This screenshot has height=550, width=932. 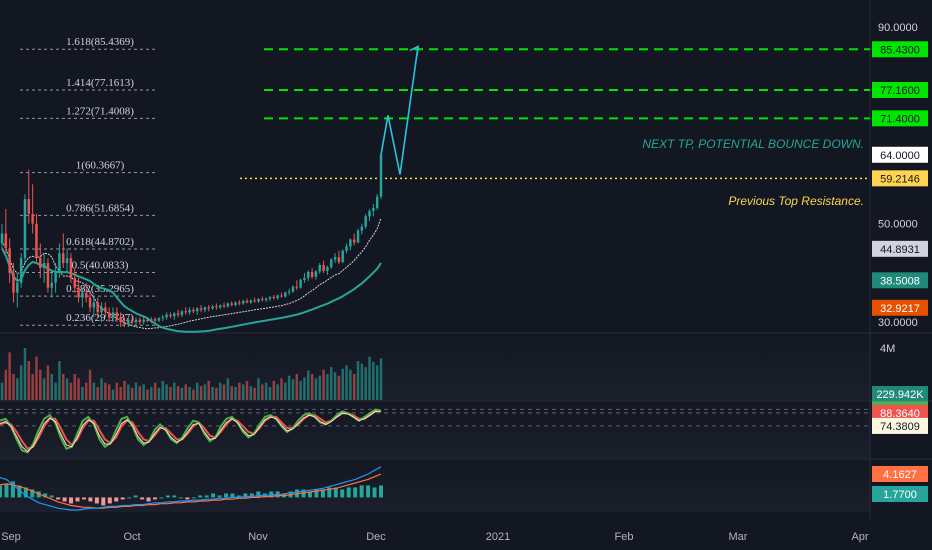 I want to click on fib-level-label: 1.272(71.4008), so click(x=100, y=111).